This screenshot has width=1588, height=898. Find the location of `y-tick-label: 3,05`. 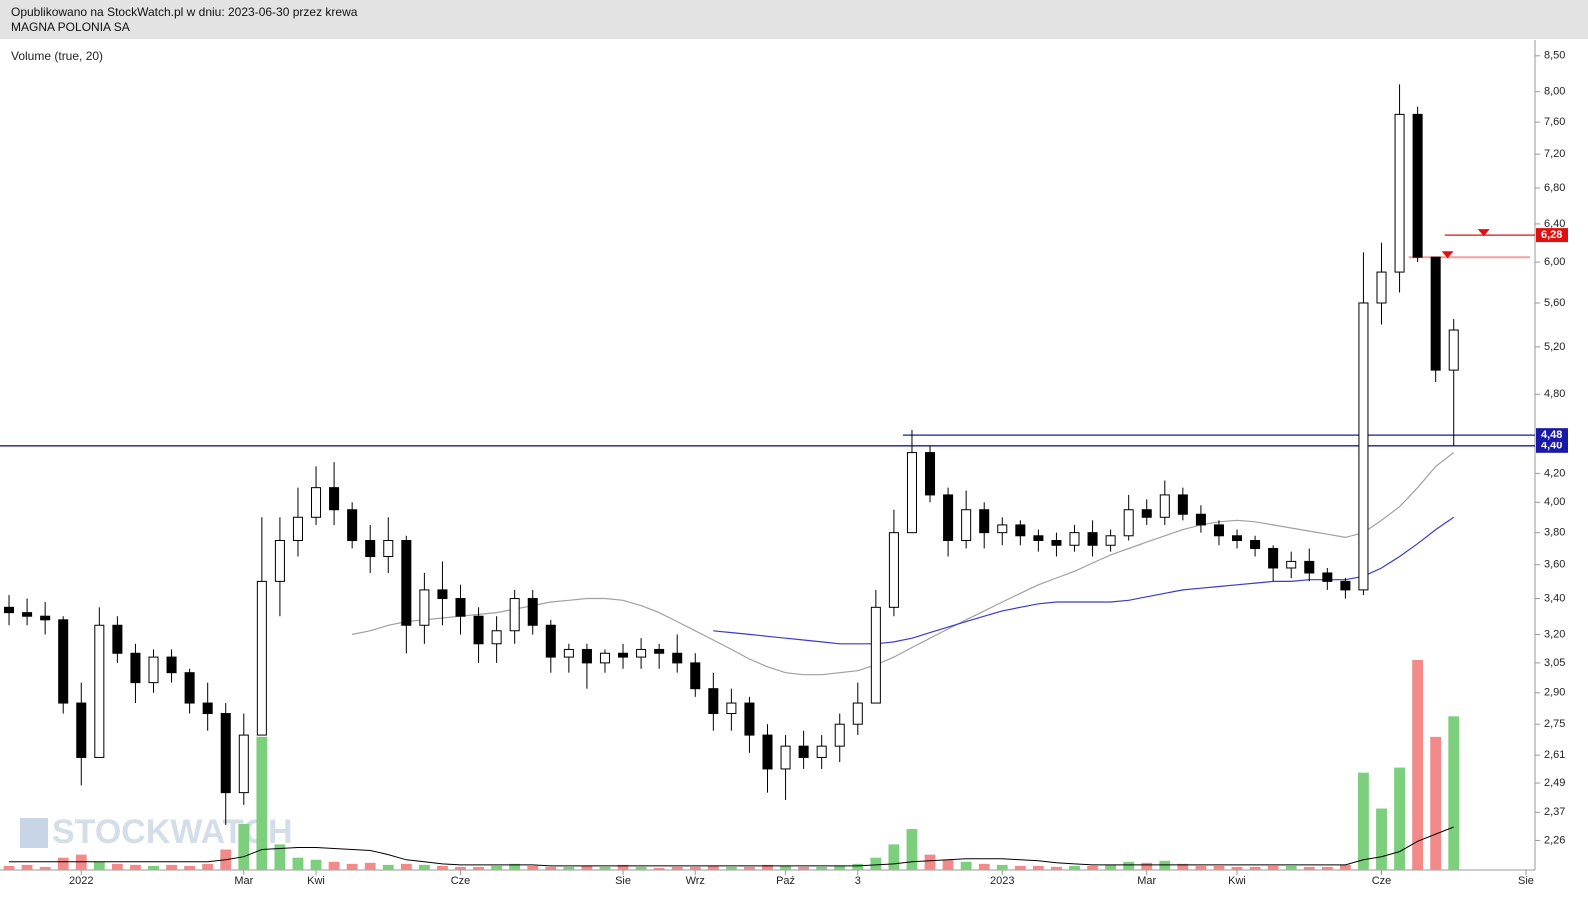

y-tick-label: 3,05 is located at coordinates (1554, 663).